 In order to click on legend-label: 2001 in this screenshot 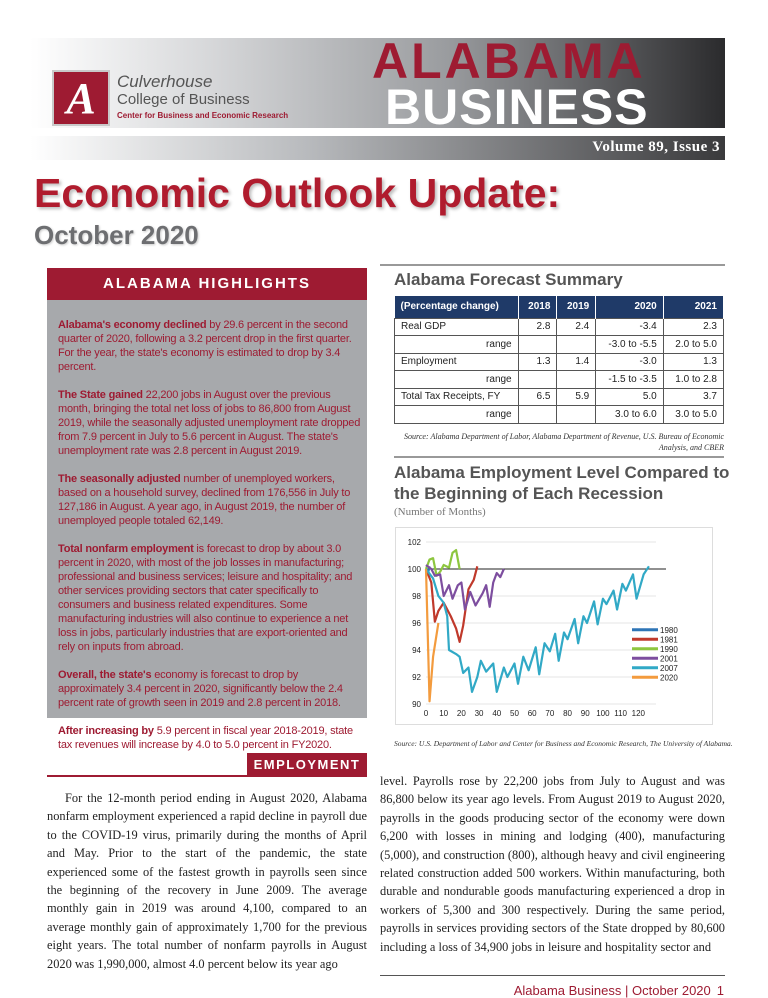, I will do `click(669, 658)`.